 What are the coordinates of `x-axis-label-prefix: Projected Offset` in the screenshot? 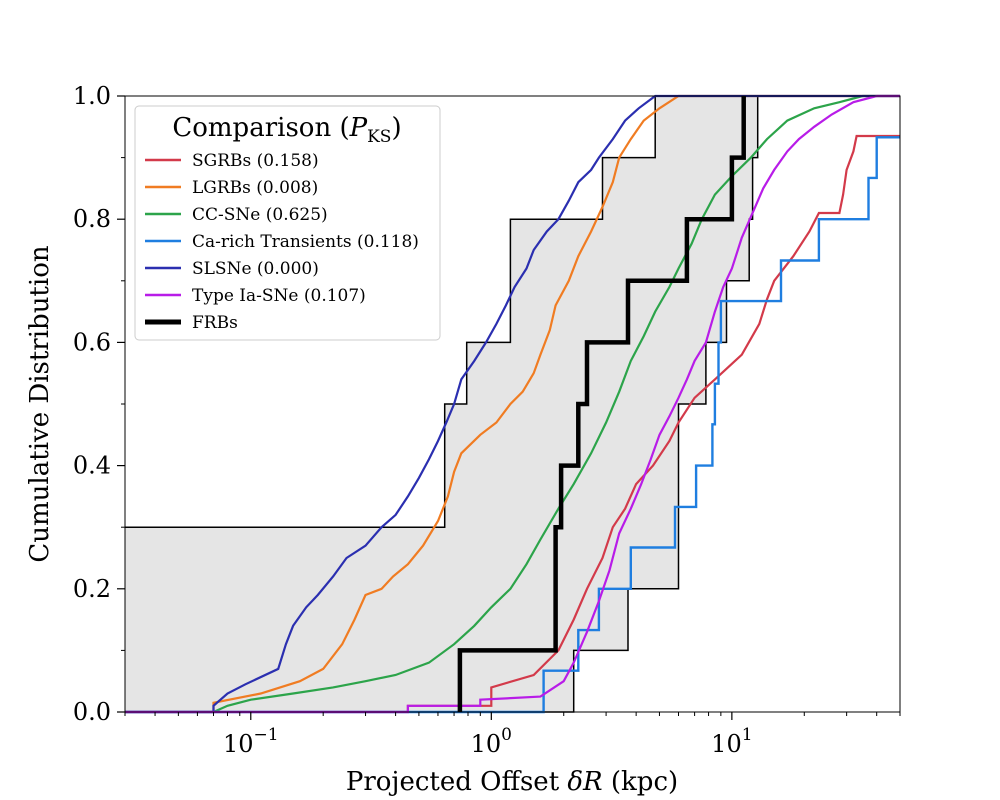 It's located at (457, 782).